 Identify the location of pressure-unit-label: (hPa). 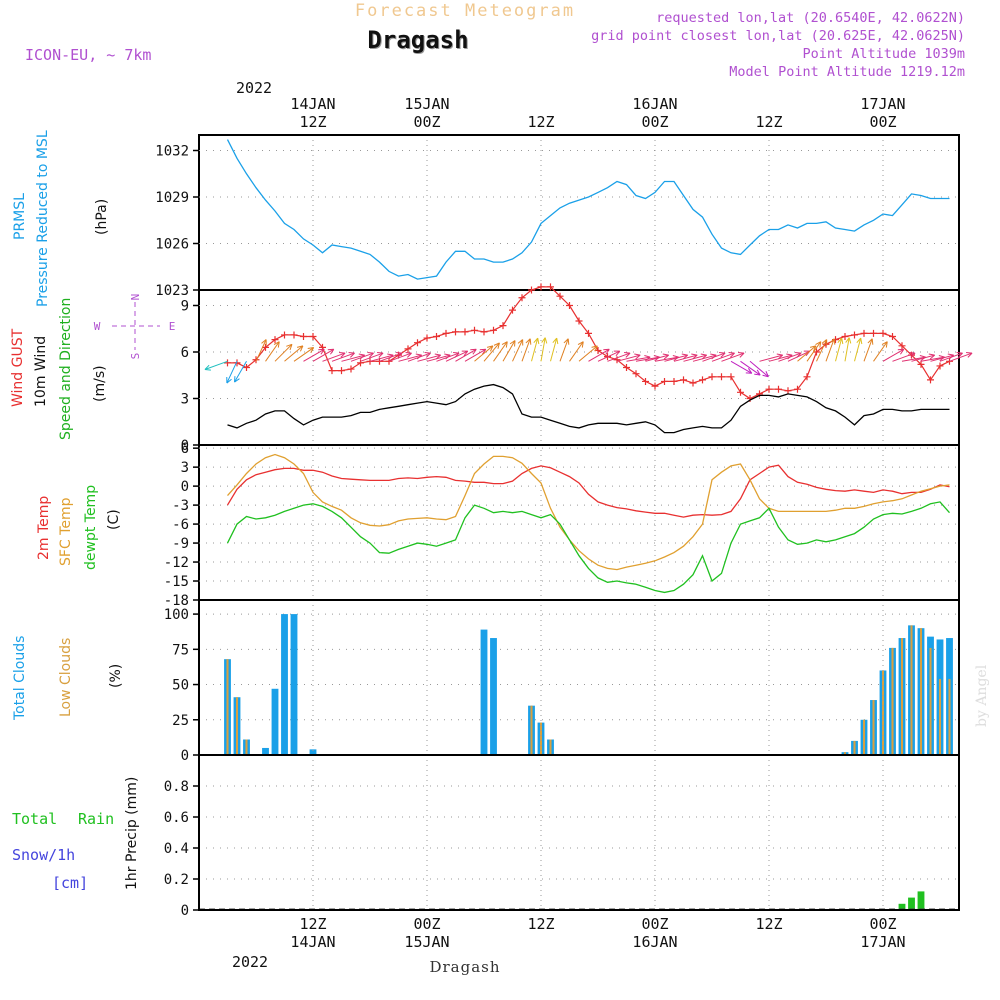
(102, 217).